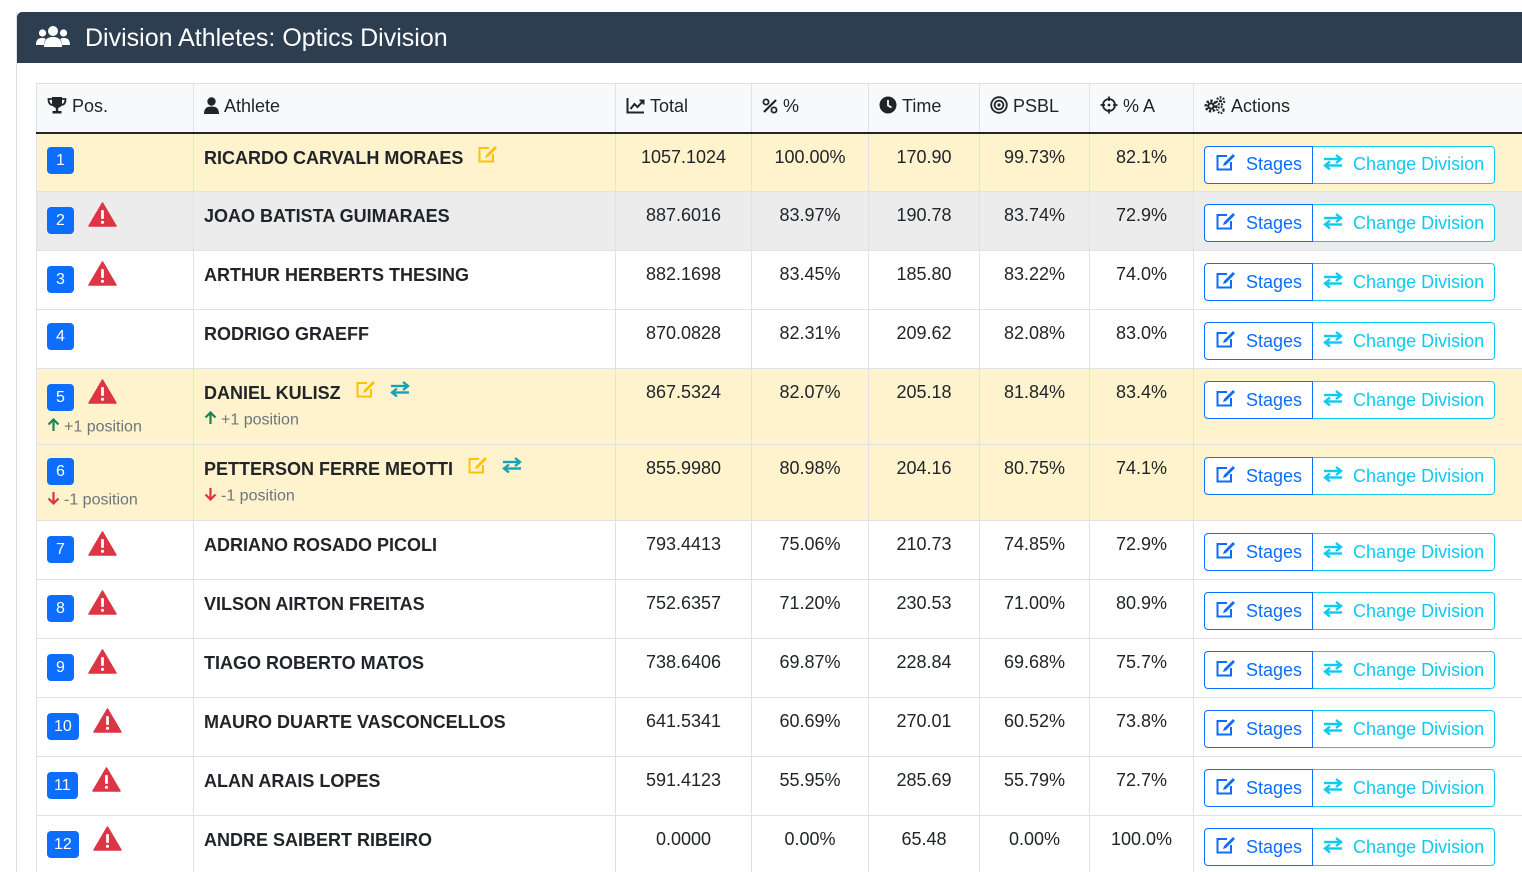 This screenshot has height=872, width=1522. Describe the element at coordinates (683, 108) in the screenshot. I see `col-header-total: Total` at that location.